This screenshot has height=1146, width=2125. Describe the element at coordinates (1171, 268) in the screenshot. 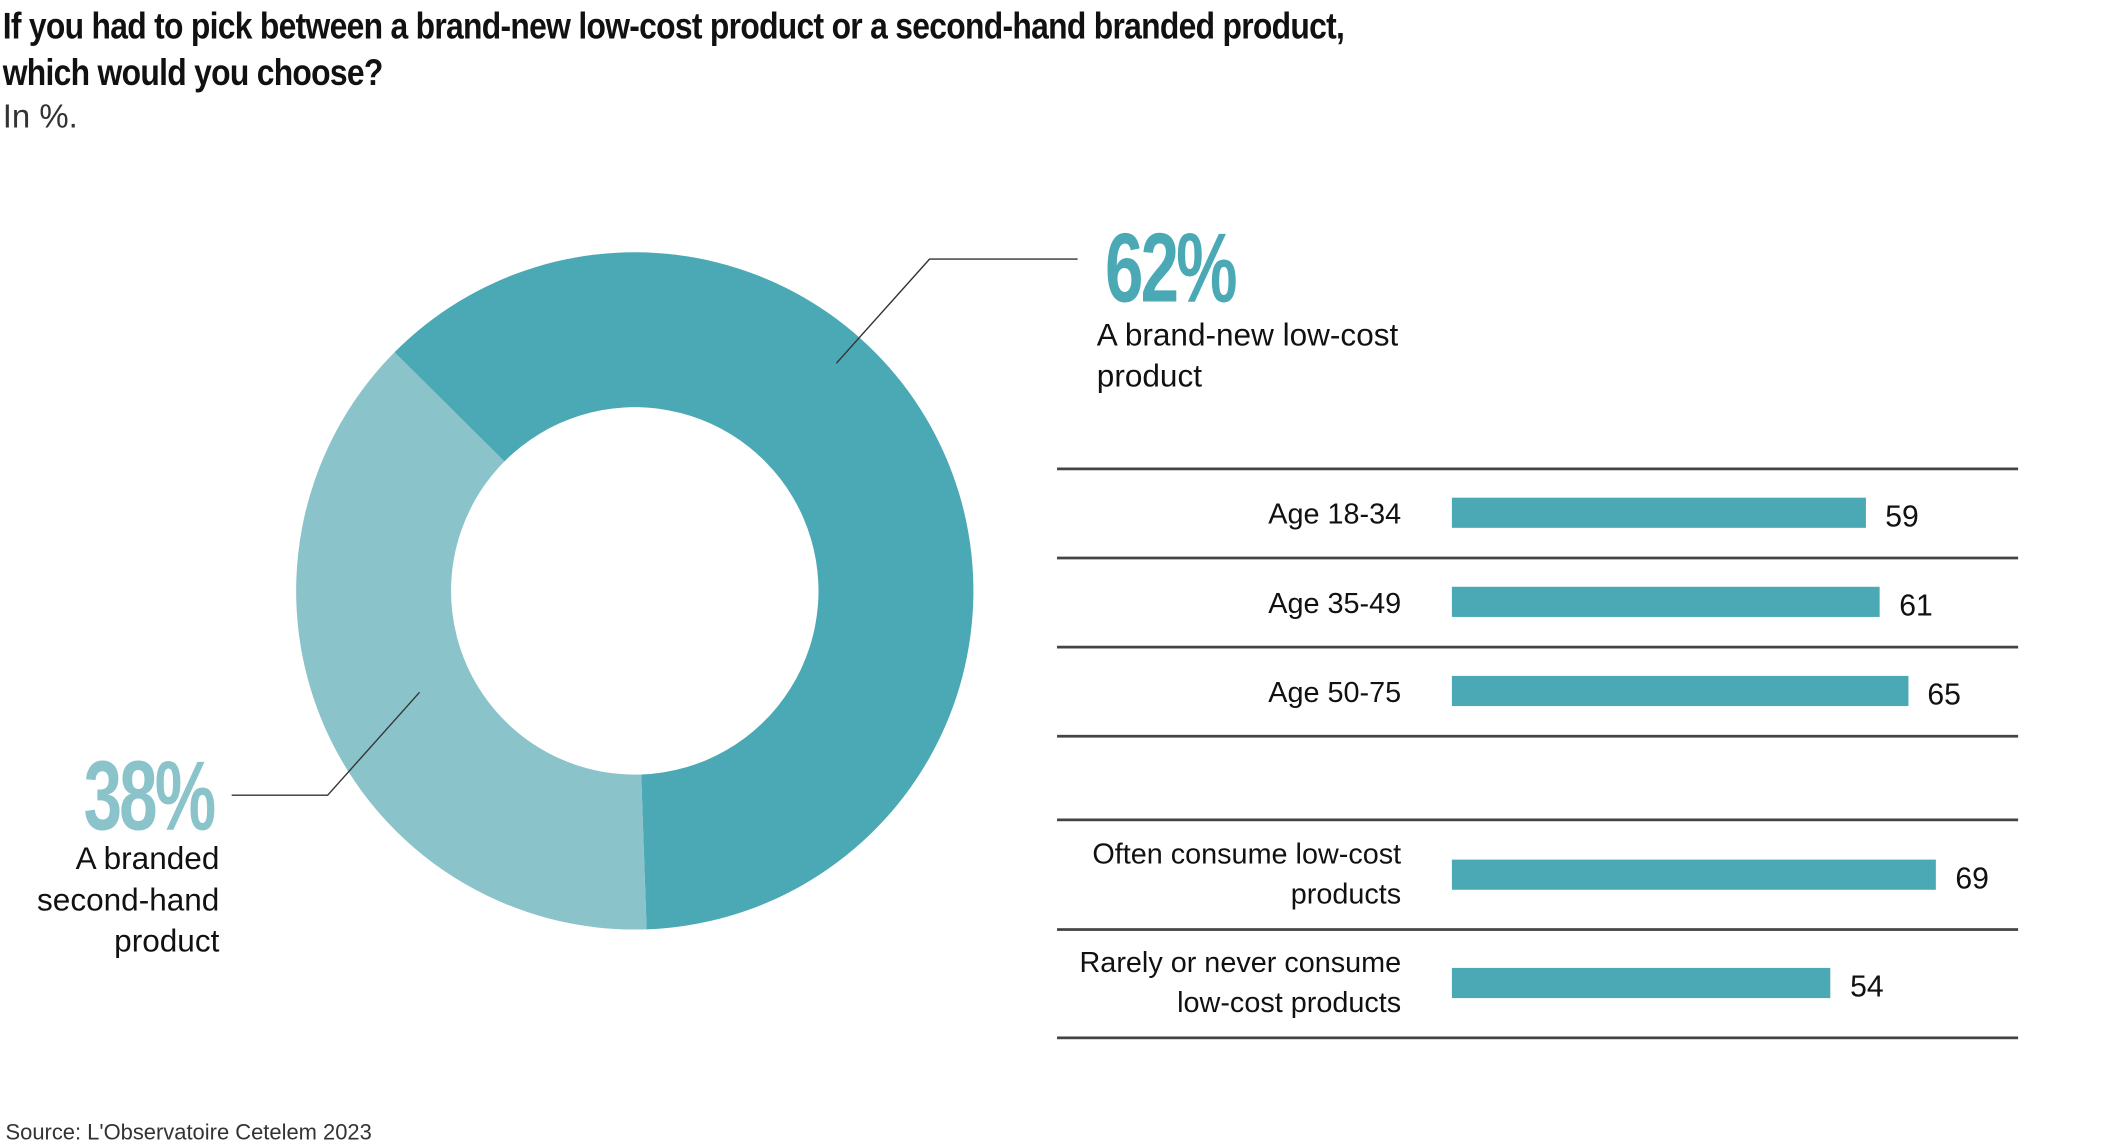

I see `slice-value-62: 62%` at that location.